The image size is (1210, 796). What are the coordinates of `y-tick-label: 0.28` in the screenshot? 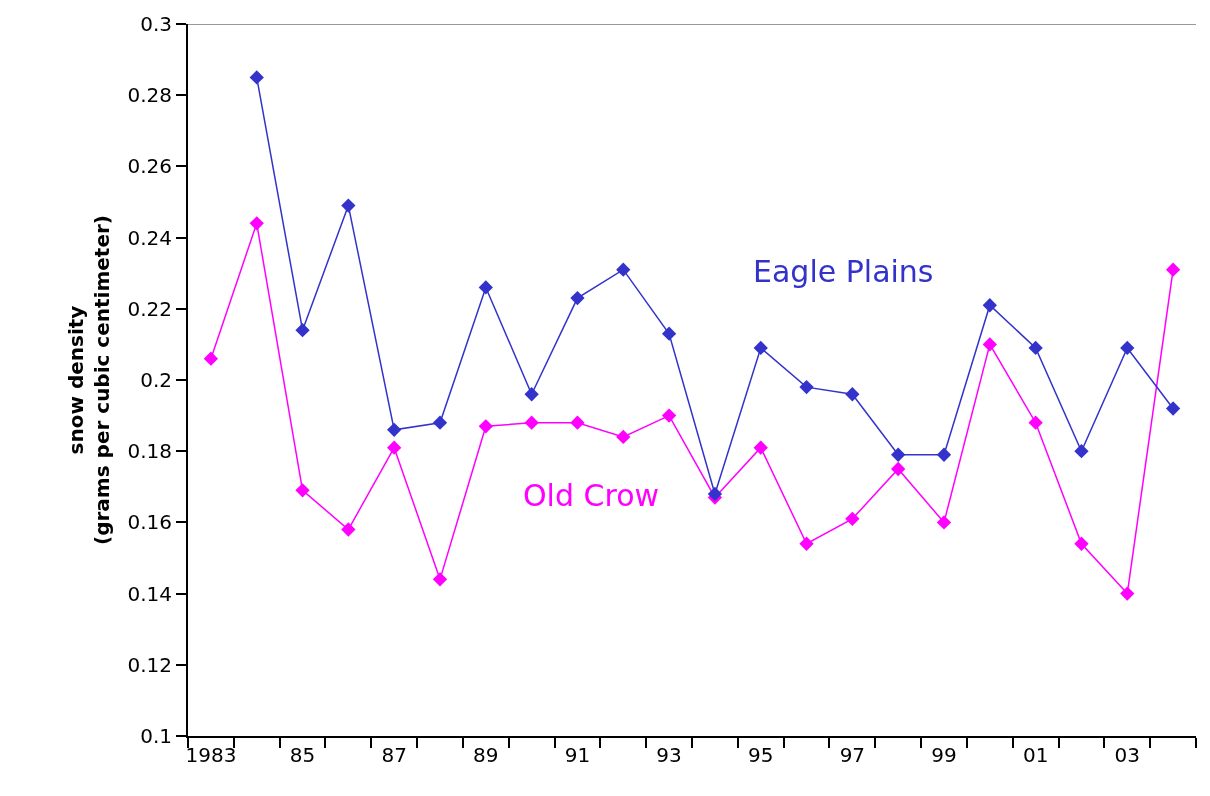 It's located at (149, 95).